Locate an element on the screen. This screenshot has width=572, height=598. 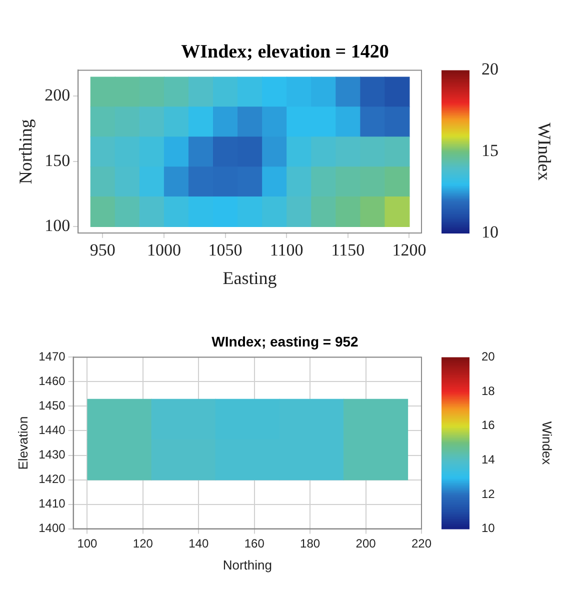
x-tick-label: 1100 is located at coordinates (287, 250).